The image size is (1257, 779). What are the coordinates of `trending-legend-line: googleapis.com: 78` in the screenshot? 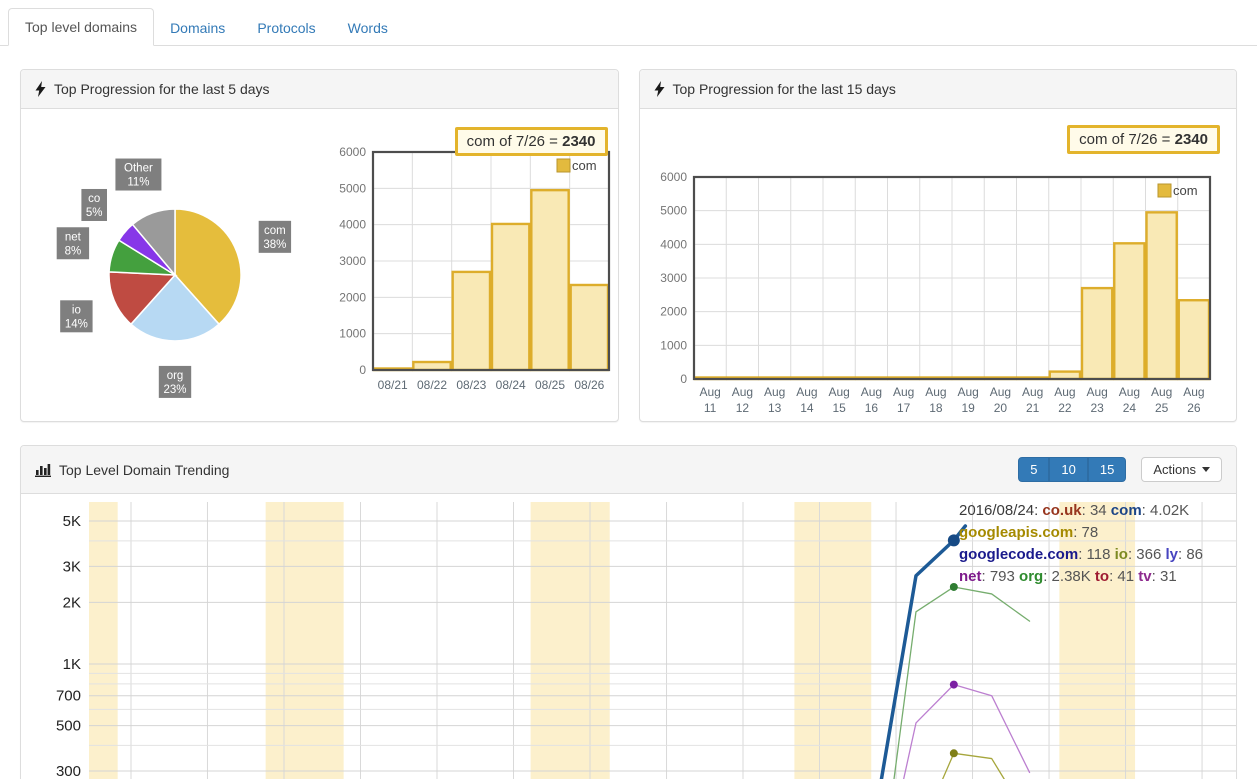 It's located at (1029, 532).